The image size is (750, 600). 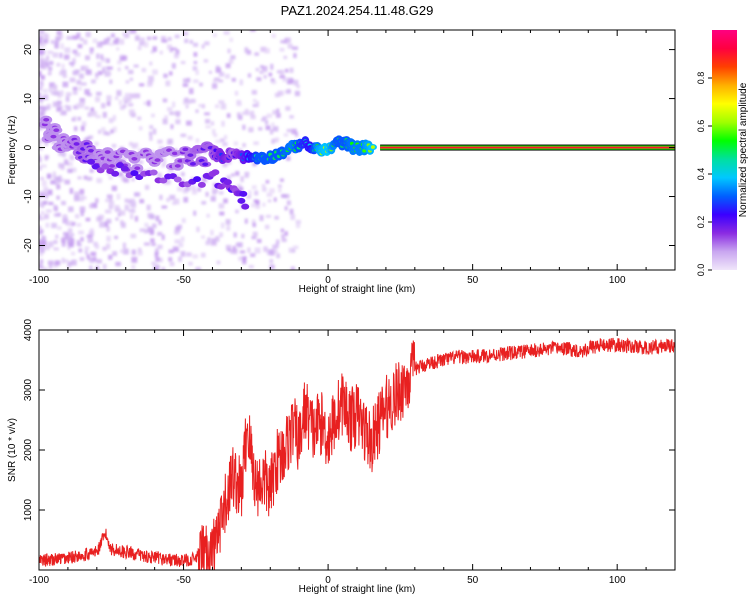 I want to click on y-tick-label: 20, so click(x=28, y=50).